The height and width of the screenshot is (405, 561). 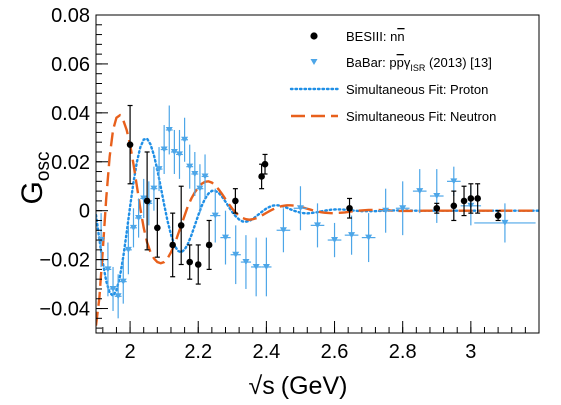 I want to click on x-axis-title: √s (GeV), so click(x=298, y=386).